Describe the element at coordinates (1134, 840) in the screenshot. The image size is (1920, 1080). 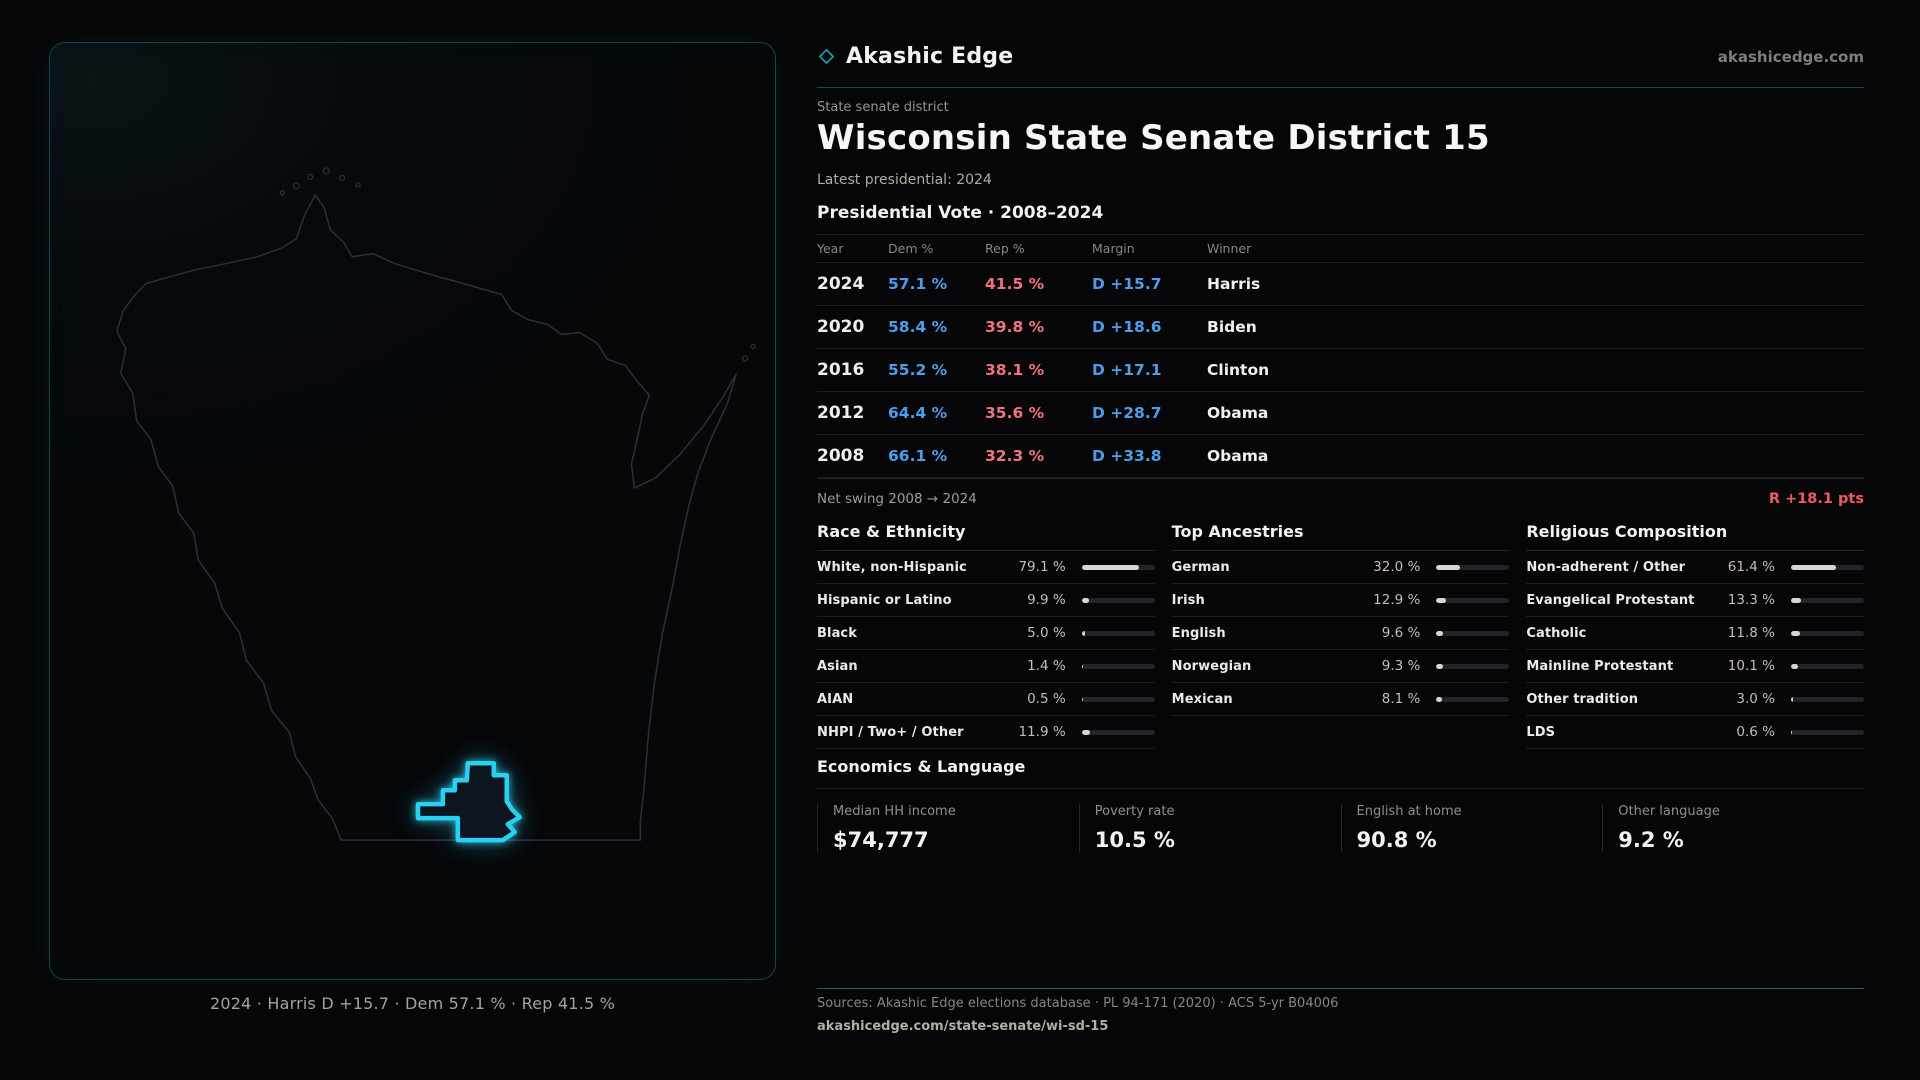
I see `economics-stat-value: 10.5 %` at that location.